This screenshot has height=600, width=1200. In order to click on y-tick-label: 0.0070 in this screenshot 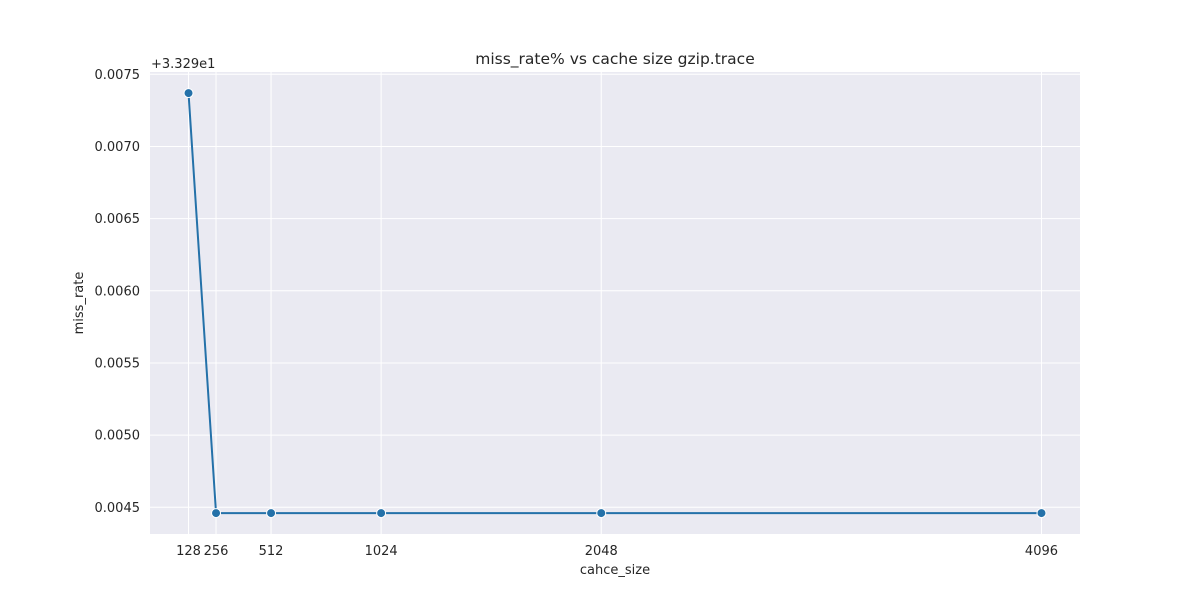, I will do `click(118, 147)`.